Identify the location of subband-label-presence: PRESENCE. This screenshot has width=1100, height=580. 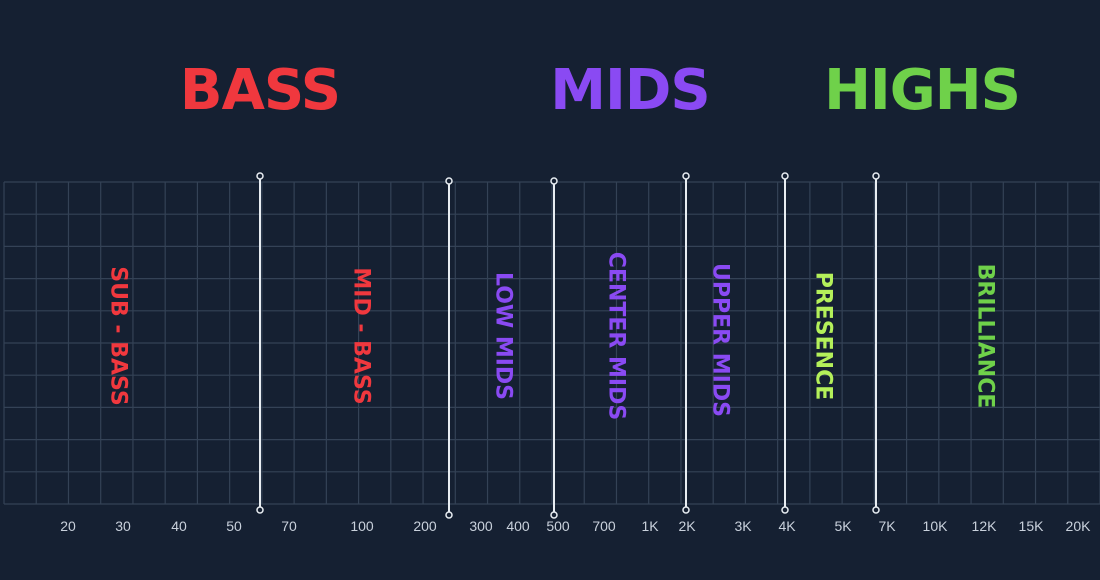
(823, 336).